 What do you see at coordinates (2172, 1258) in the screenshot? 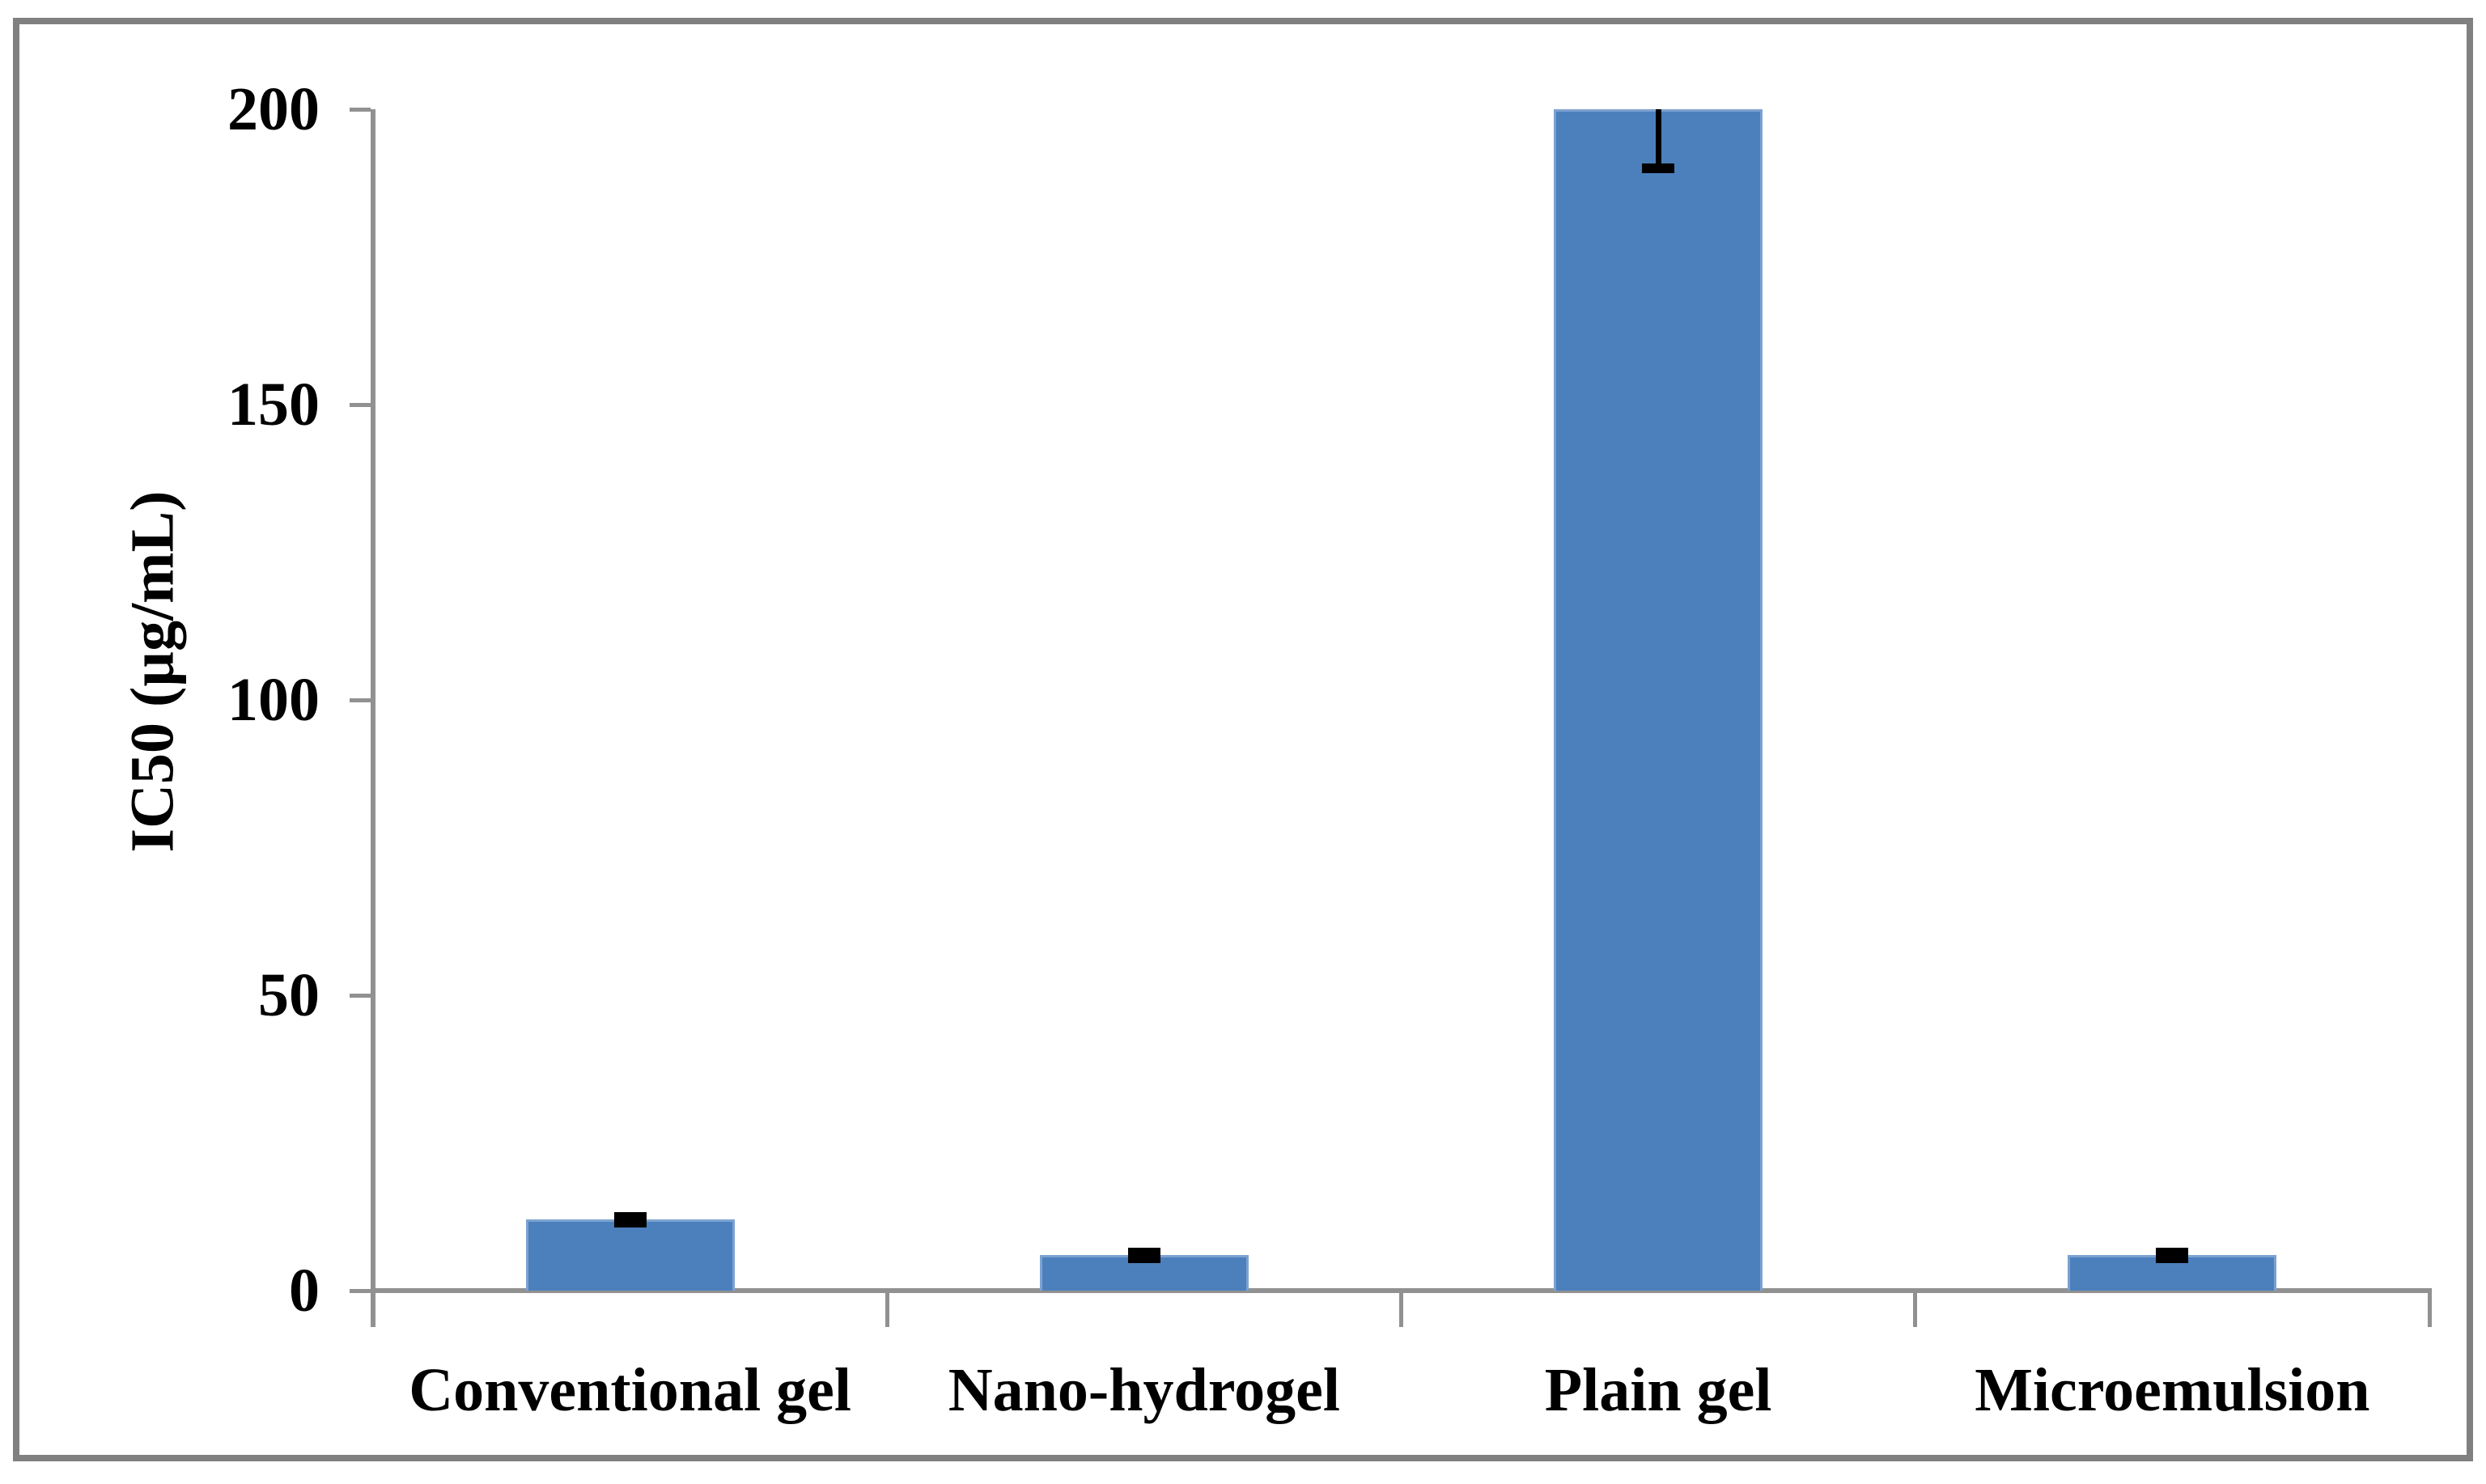
I see `error-bar-cap-bottom-microemulsion` at bounding box center [2172, 1258].